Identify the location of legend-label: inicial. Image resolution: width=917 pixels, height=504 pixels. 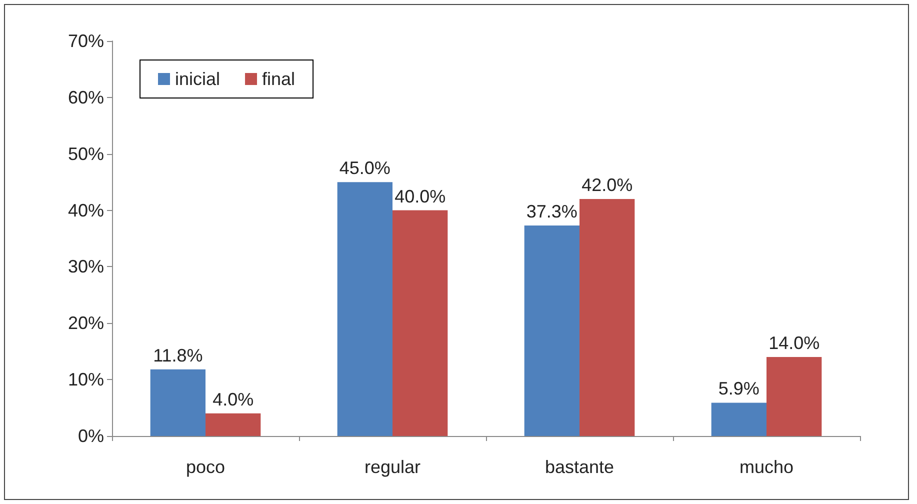
(197, 79).